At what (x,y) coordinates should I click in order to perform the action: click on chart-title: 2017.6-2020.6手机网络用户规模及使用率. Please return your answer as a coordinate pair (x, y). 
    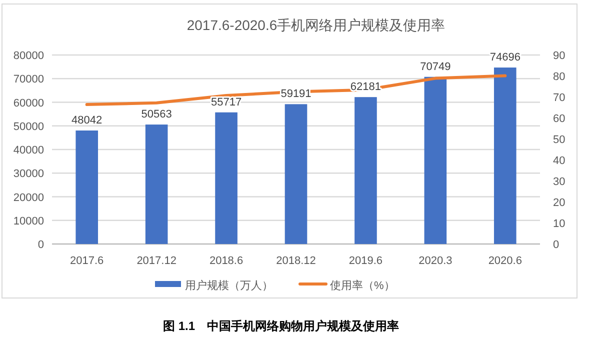
    Looking at the image, I should click on (316, 25).